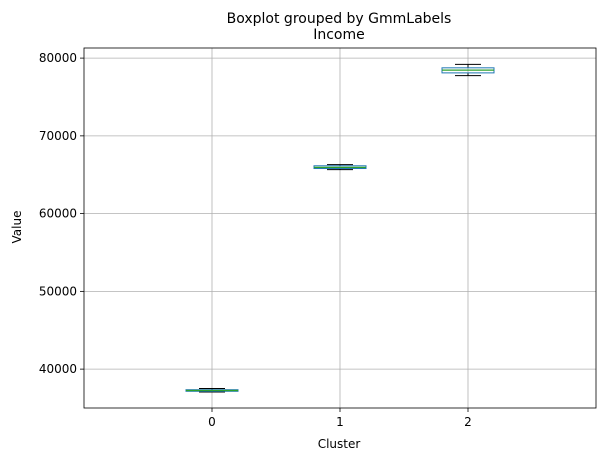 Image resolution: width=605 pixels, height=461 pixels. I want to click on chart-title: Income, so click(339, 35).